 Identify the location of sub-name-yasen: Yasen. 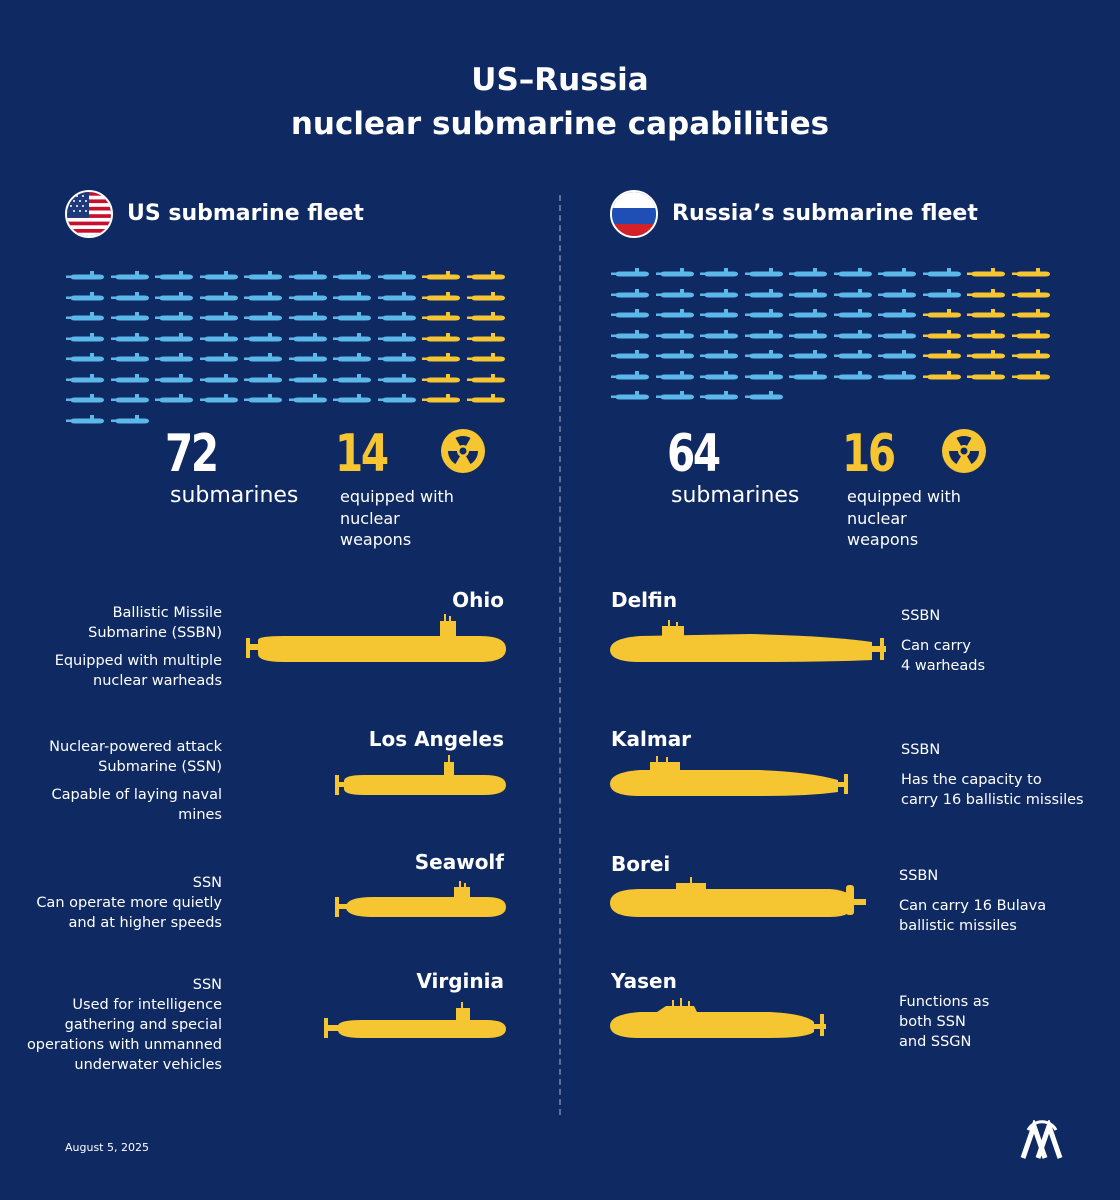
(644, 981).